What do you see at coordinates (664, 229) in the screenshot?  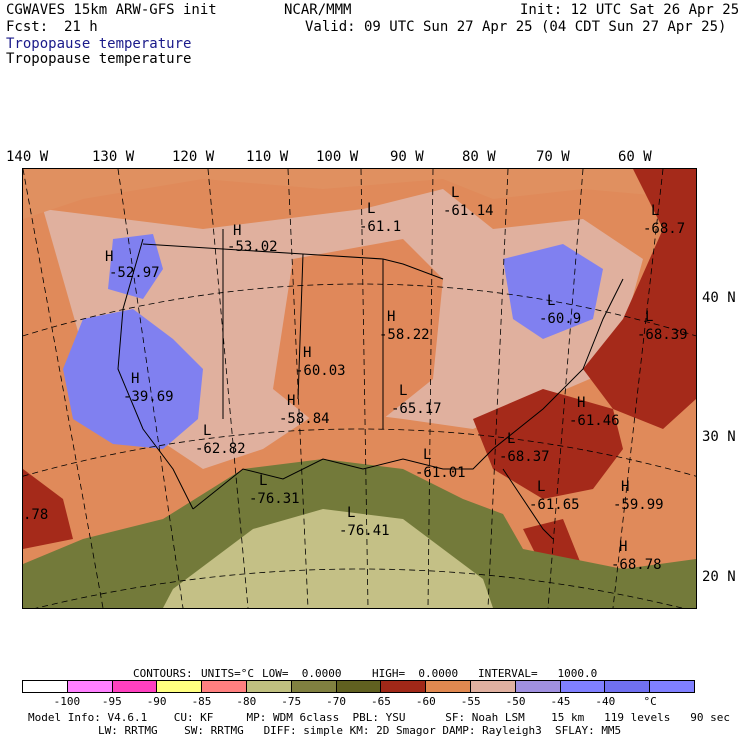 I see `map-label-value: -68.7` at bounding box center [664, 229].